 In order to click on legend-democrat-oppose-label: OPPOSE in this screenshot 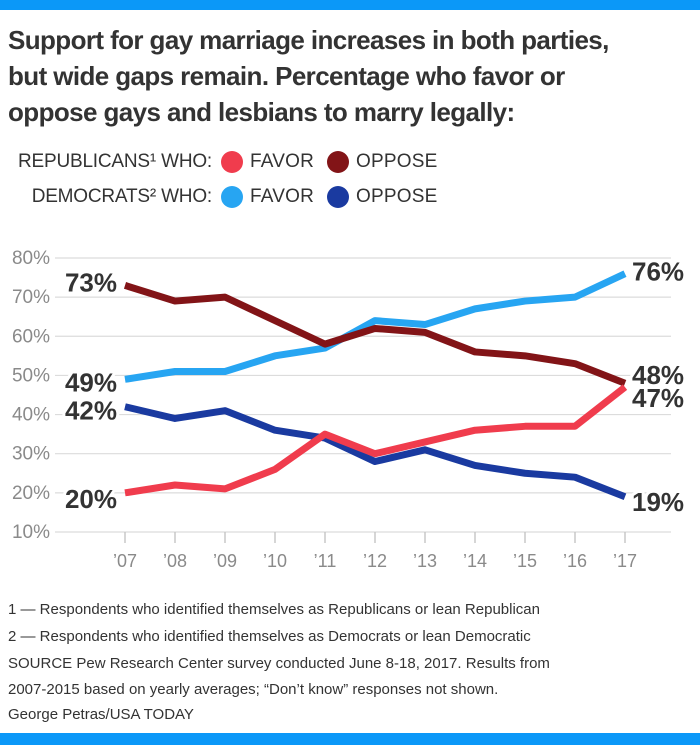, I will do `click(397, 196)`.